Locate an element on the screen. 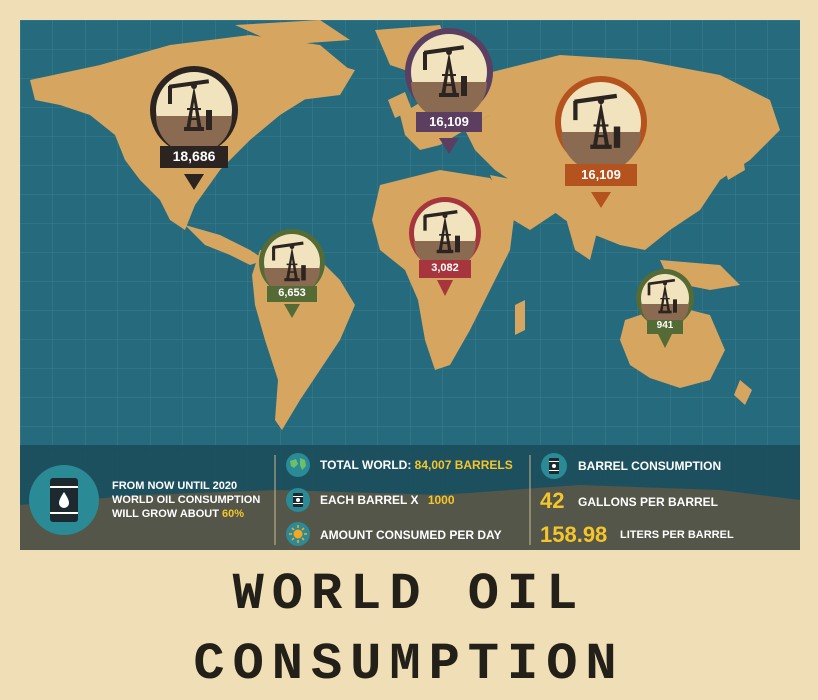 The width and height of the screenshot is (818, 700). each-barrel: EACH BARREL X 1000 is located at coordinates (387, 500).